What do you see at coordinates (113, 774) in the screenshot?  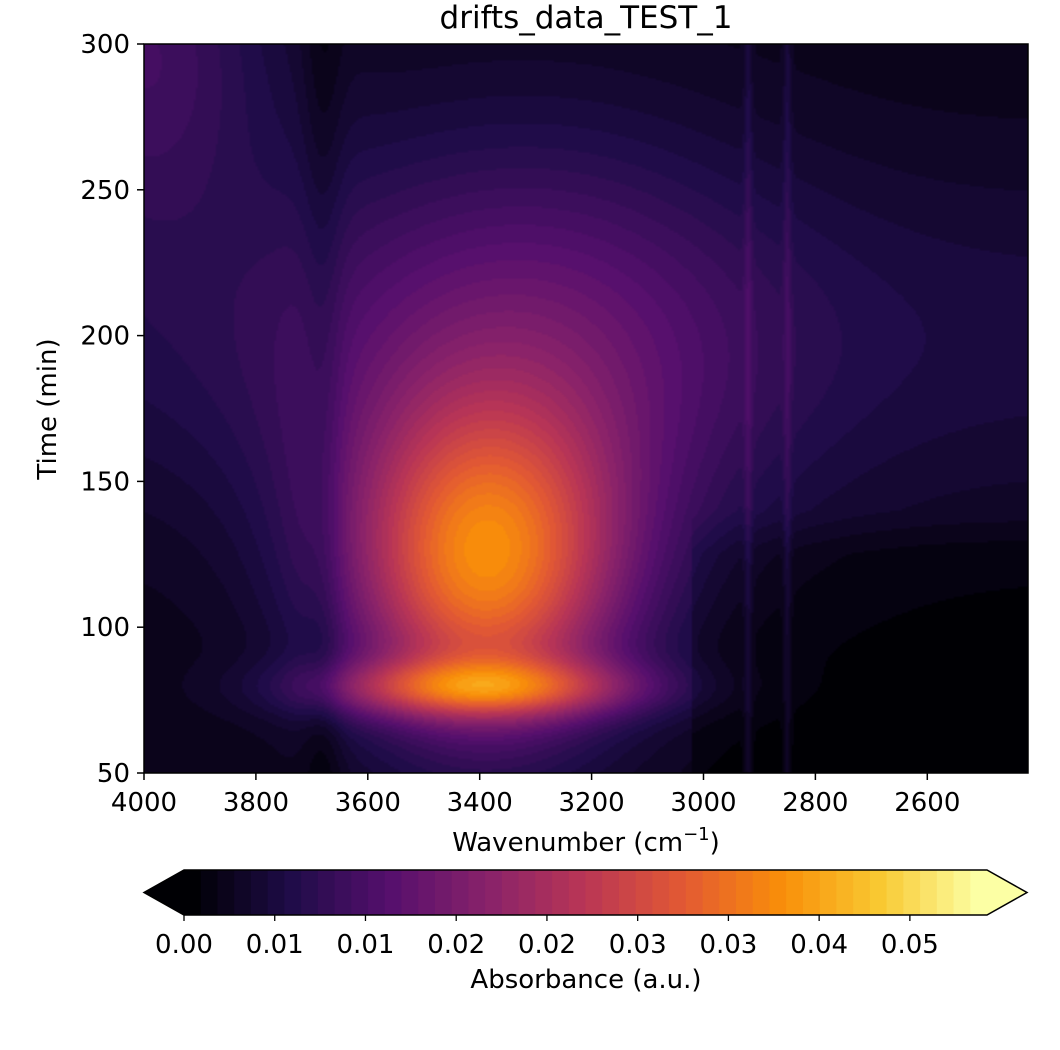 I see `y-tick-label: 50` at bounding box center [113, 774].